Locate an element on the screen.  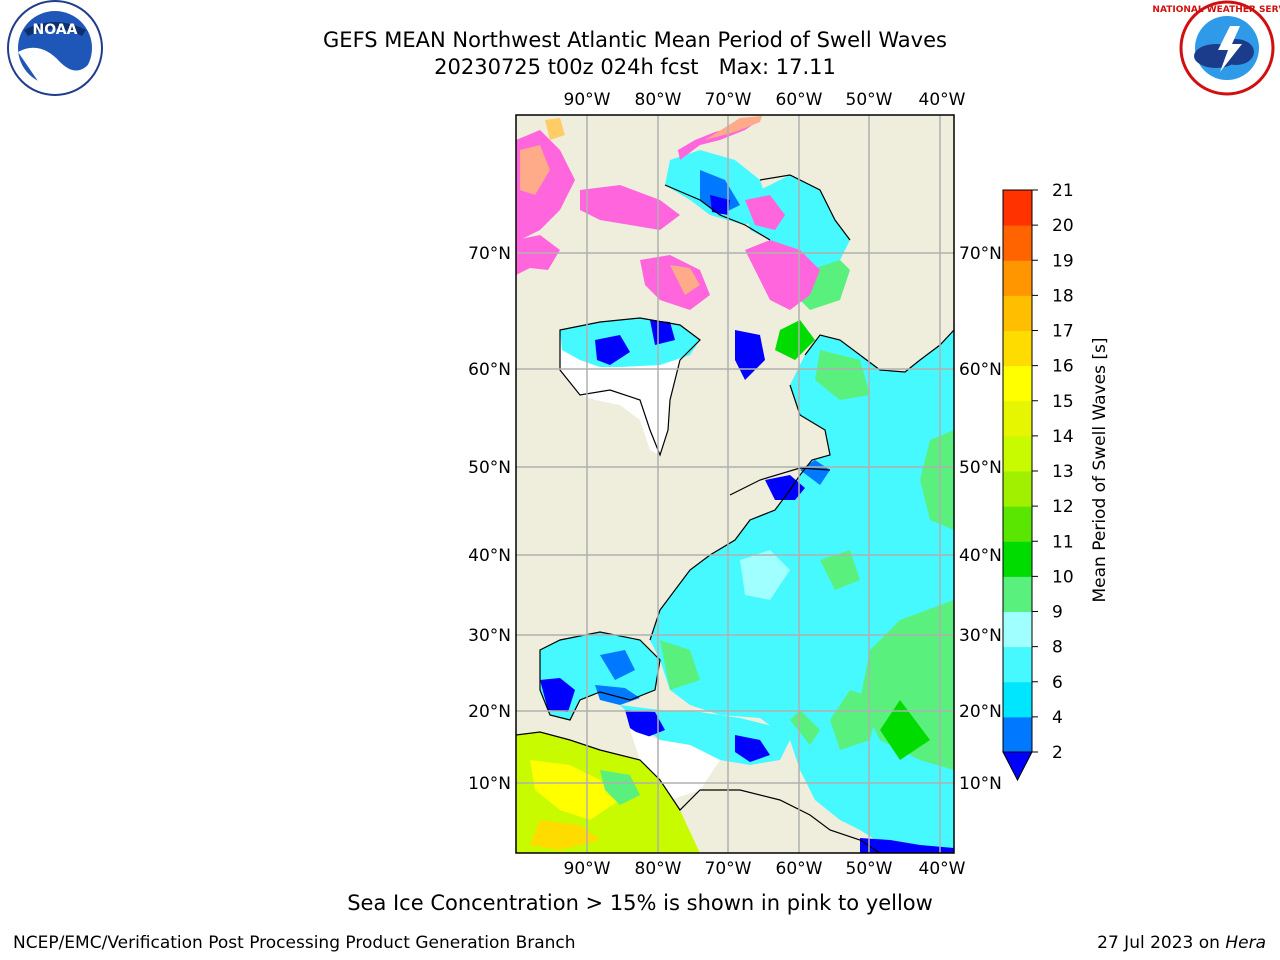
lat-labels-right: 70°N 60°N 50°N 40°N 30°N 20°N 10°N is located at coordinates (980, 519).